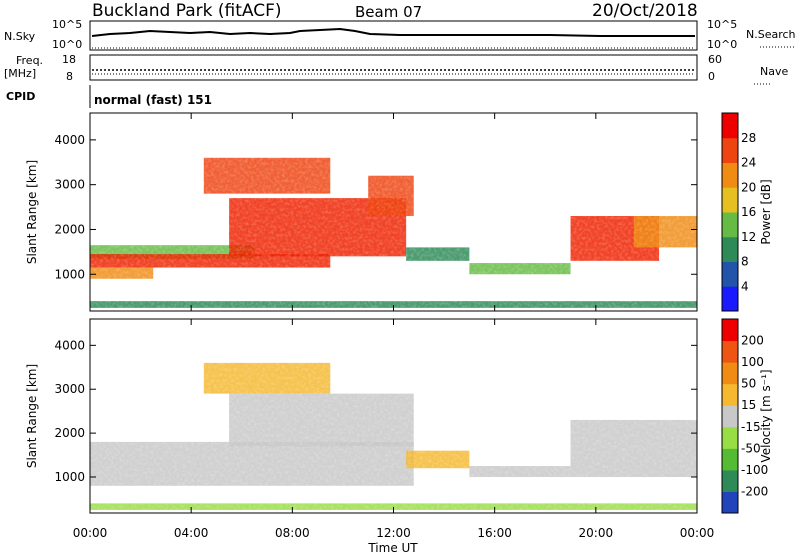 This screenshot has height=554, width=800. What do you see at coordinates (745, 262) in the screenshot?
I see `power-colorbar-tick-label: 8` at bounding box center [745, 262].